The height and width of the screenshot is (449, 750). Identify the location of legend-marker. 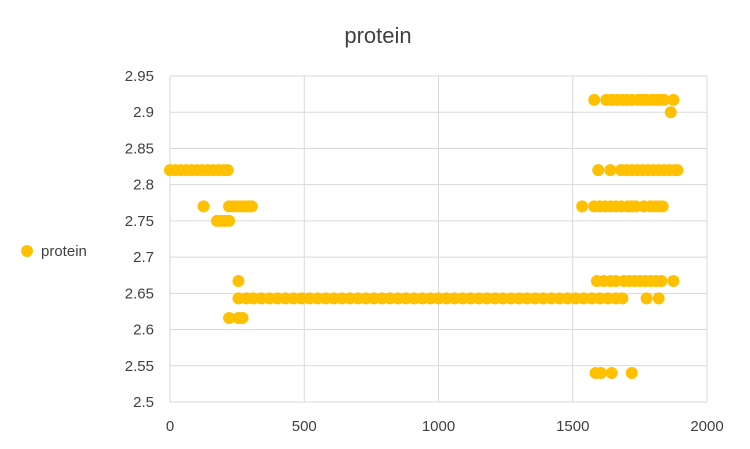
(27, 251).